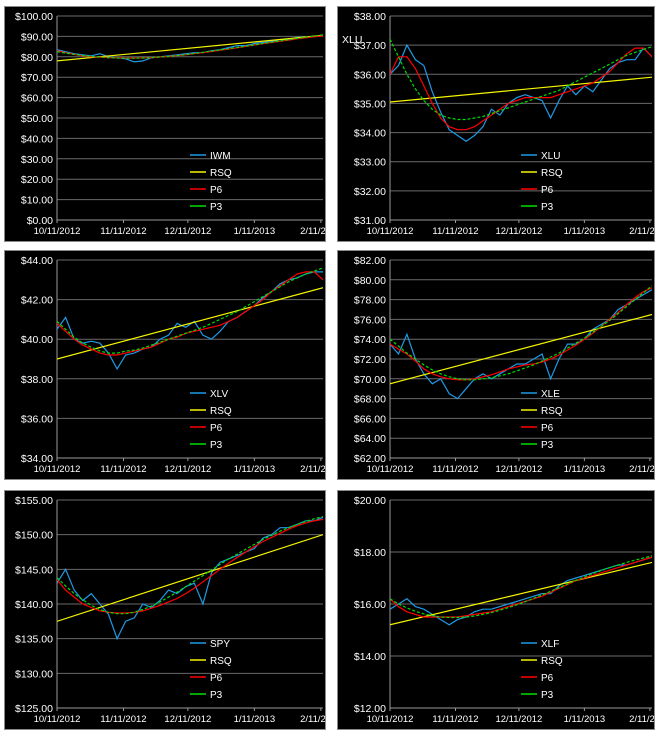  Describe the element at coordinates (370, 400) in the screenshot. I see `y-tick-label: $68.00` at that location.